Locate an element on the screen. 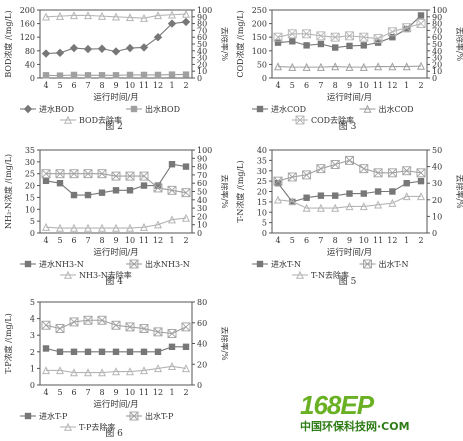 The height and width of the screenshot is (441, 463). x-tick-label: 2 is located at coordinates (420, 85).